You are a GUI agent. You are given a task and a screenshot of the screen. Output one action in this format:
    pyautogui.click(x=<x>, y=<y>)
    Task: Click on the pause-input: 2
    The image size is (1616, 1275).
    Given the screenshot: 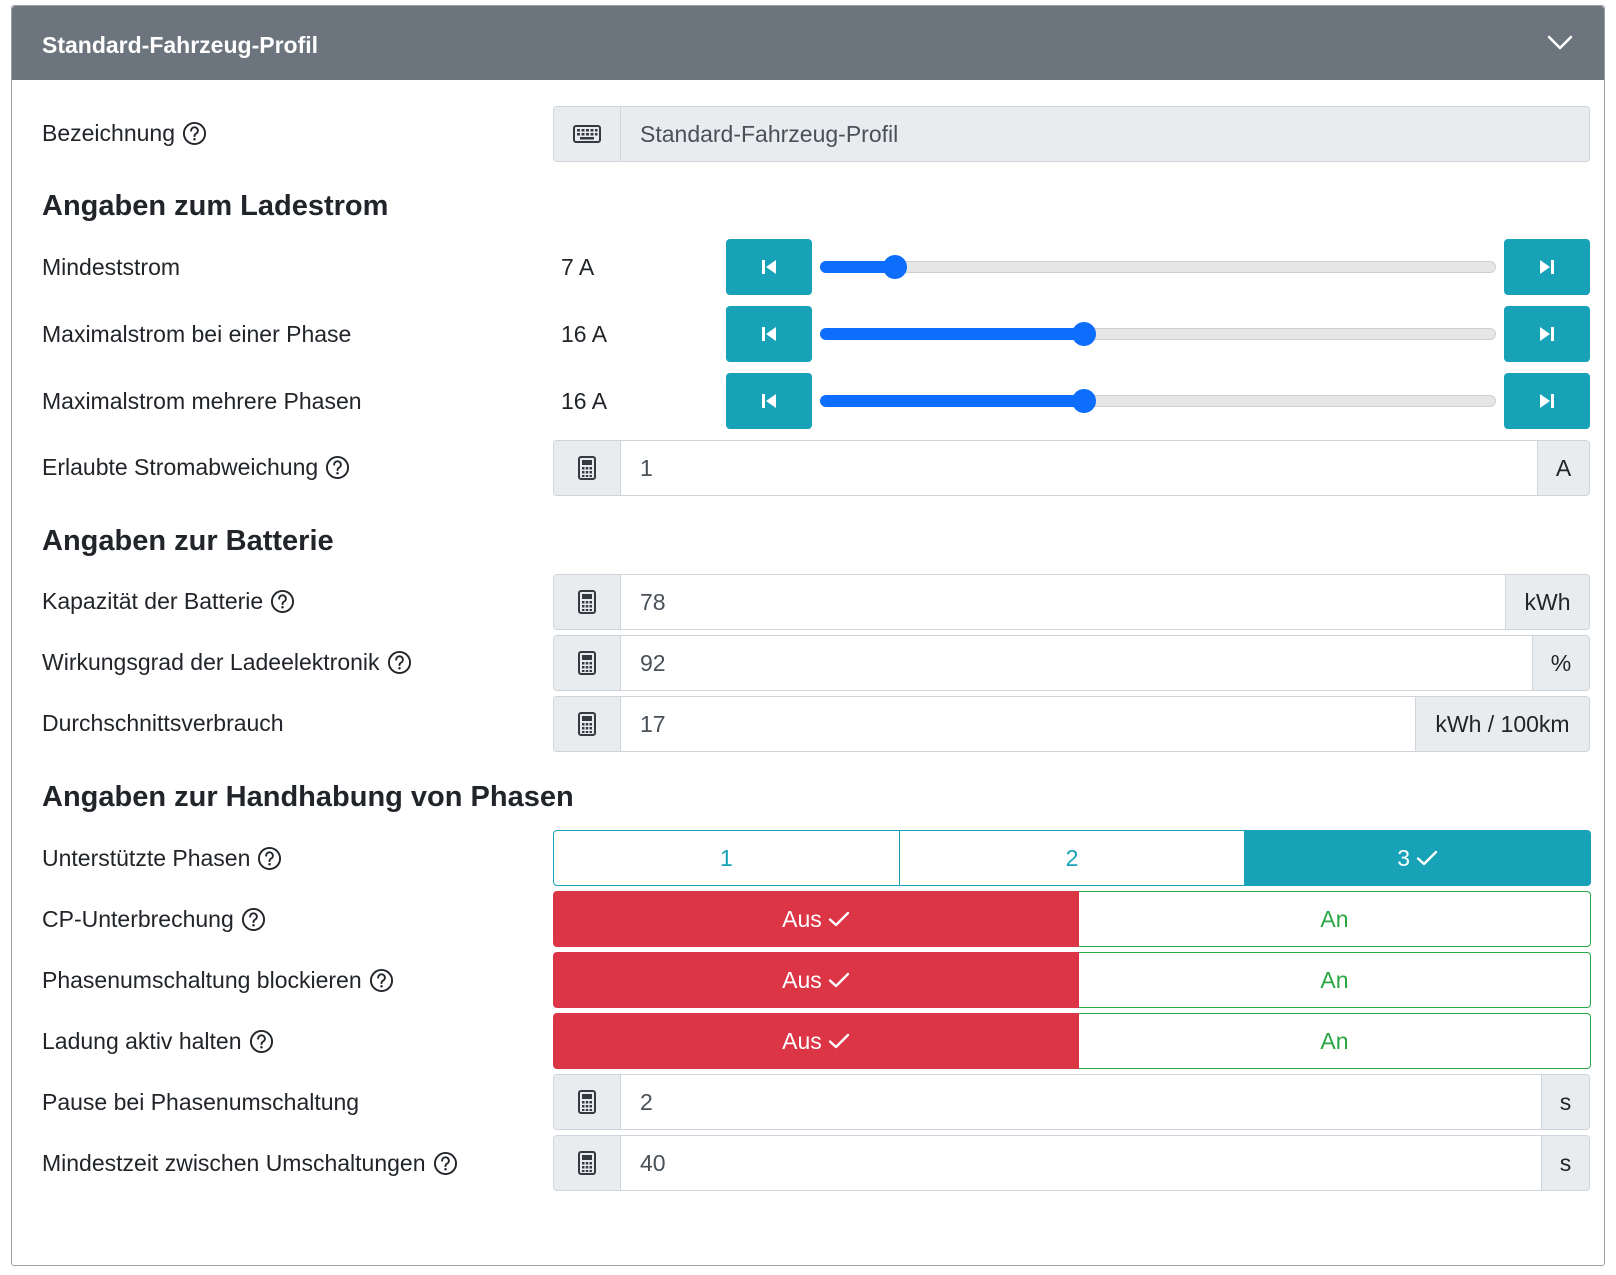 What is the action you would take?
    pyautogui.click(x=1081, y=1102)
    